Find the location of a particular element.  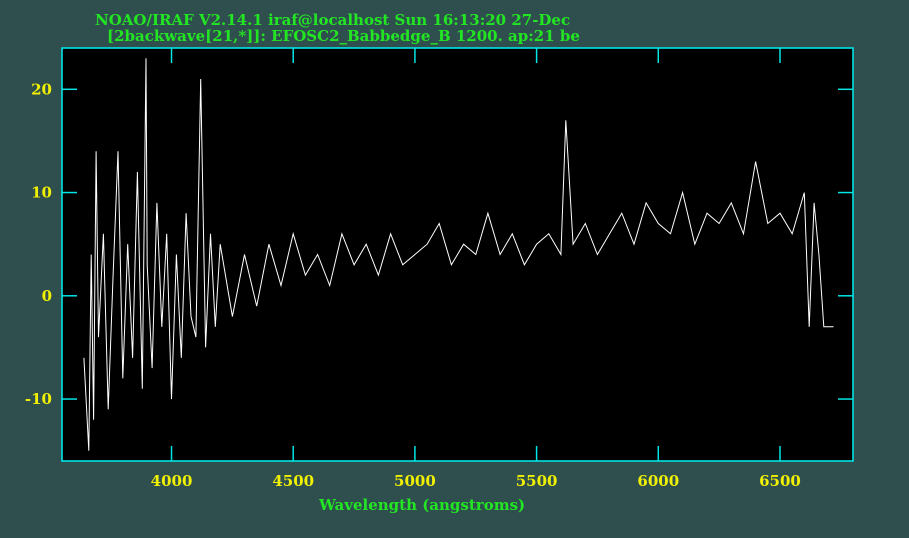

y-tick-label: 10 is located at coordinates (41, 193).